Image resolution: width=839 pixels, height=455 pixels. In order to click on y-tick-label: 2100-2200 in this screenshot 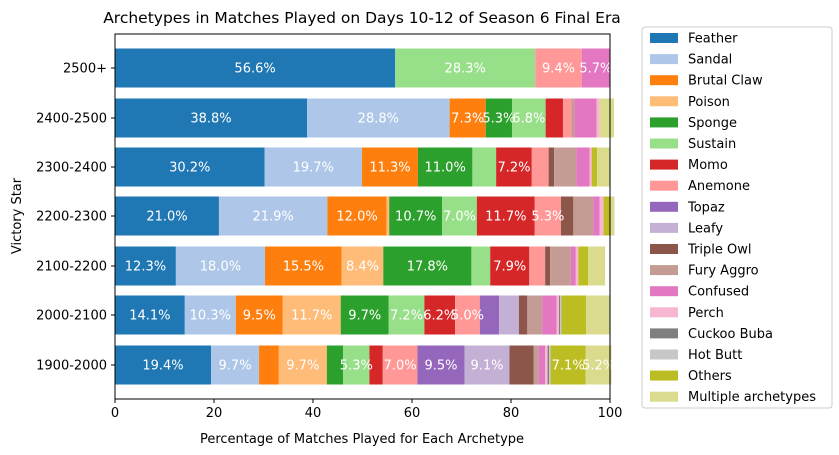, I will do `click(71, 267)`.